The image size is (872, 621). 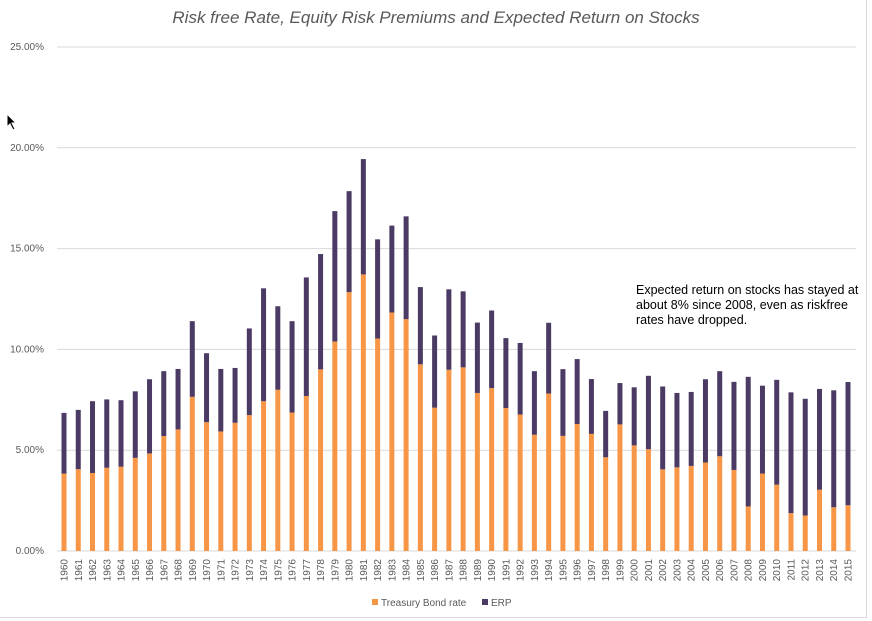 What do you see at coordinates (449, 570) in the screenshot?
I see `x-tick-label: 1987` at bounding box center [449, 570].